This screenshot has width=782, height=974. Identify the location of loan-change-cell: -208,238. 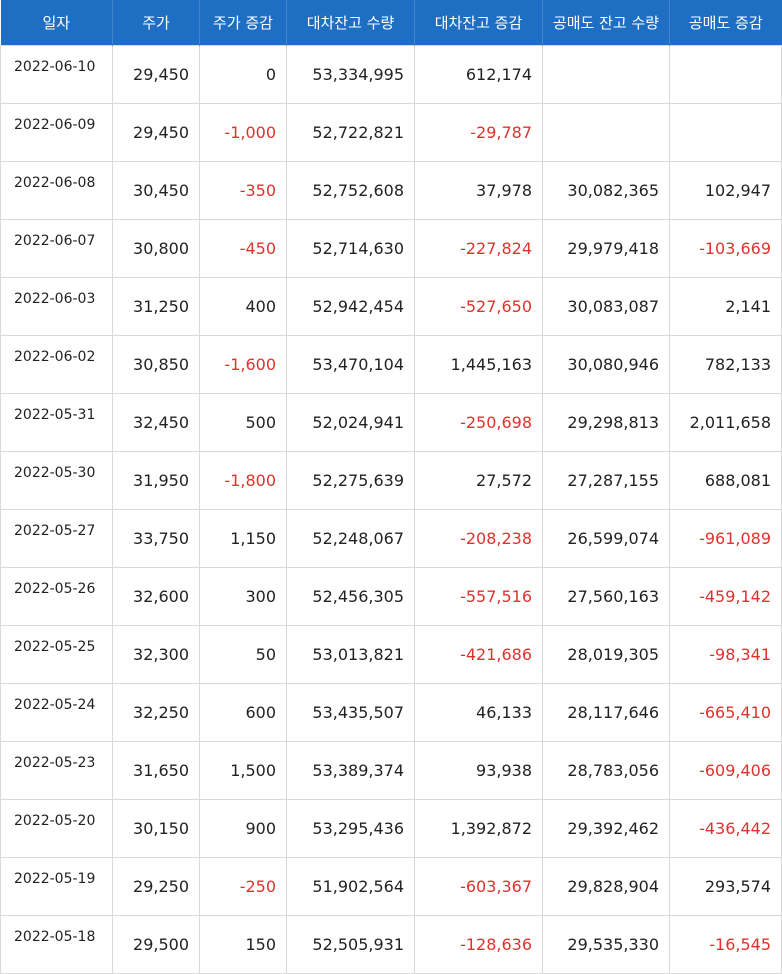
(478, 538).